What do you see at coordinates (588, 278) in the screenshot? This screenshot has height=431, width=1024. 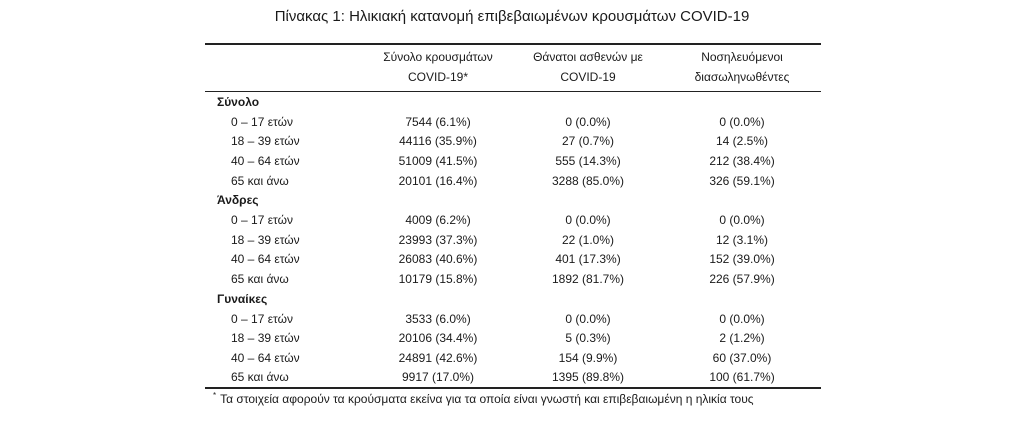 I see `deaths-cell: 1892 (81.7%)` at bounding box center [588, 278].